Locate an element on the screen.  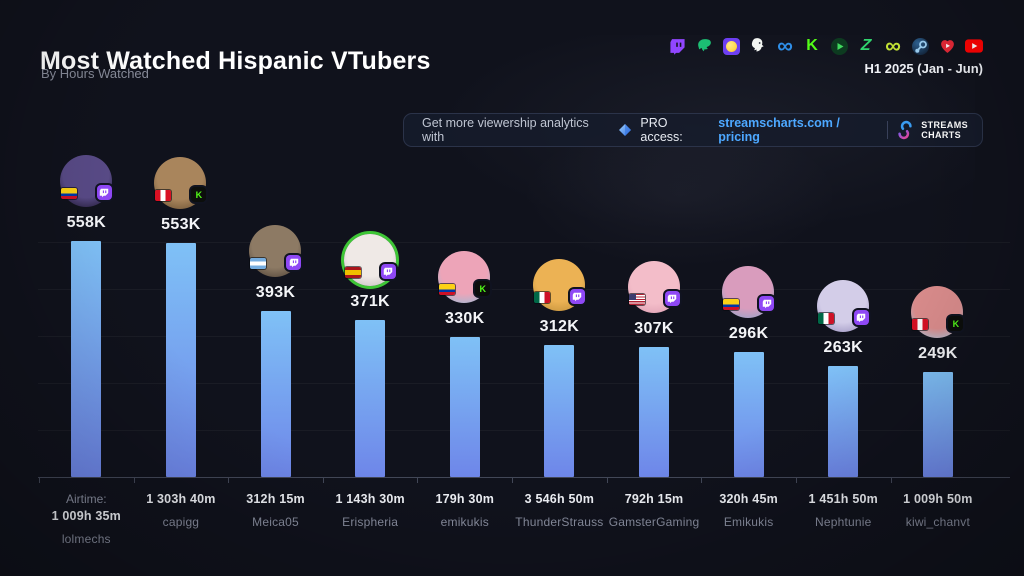
streams-charts-logo: STREAMS CHARTS is located at coordinates (931, 130).